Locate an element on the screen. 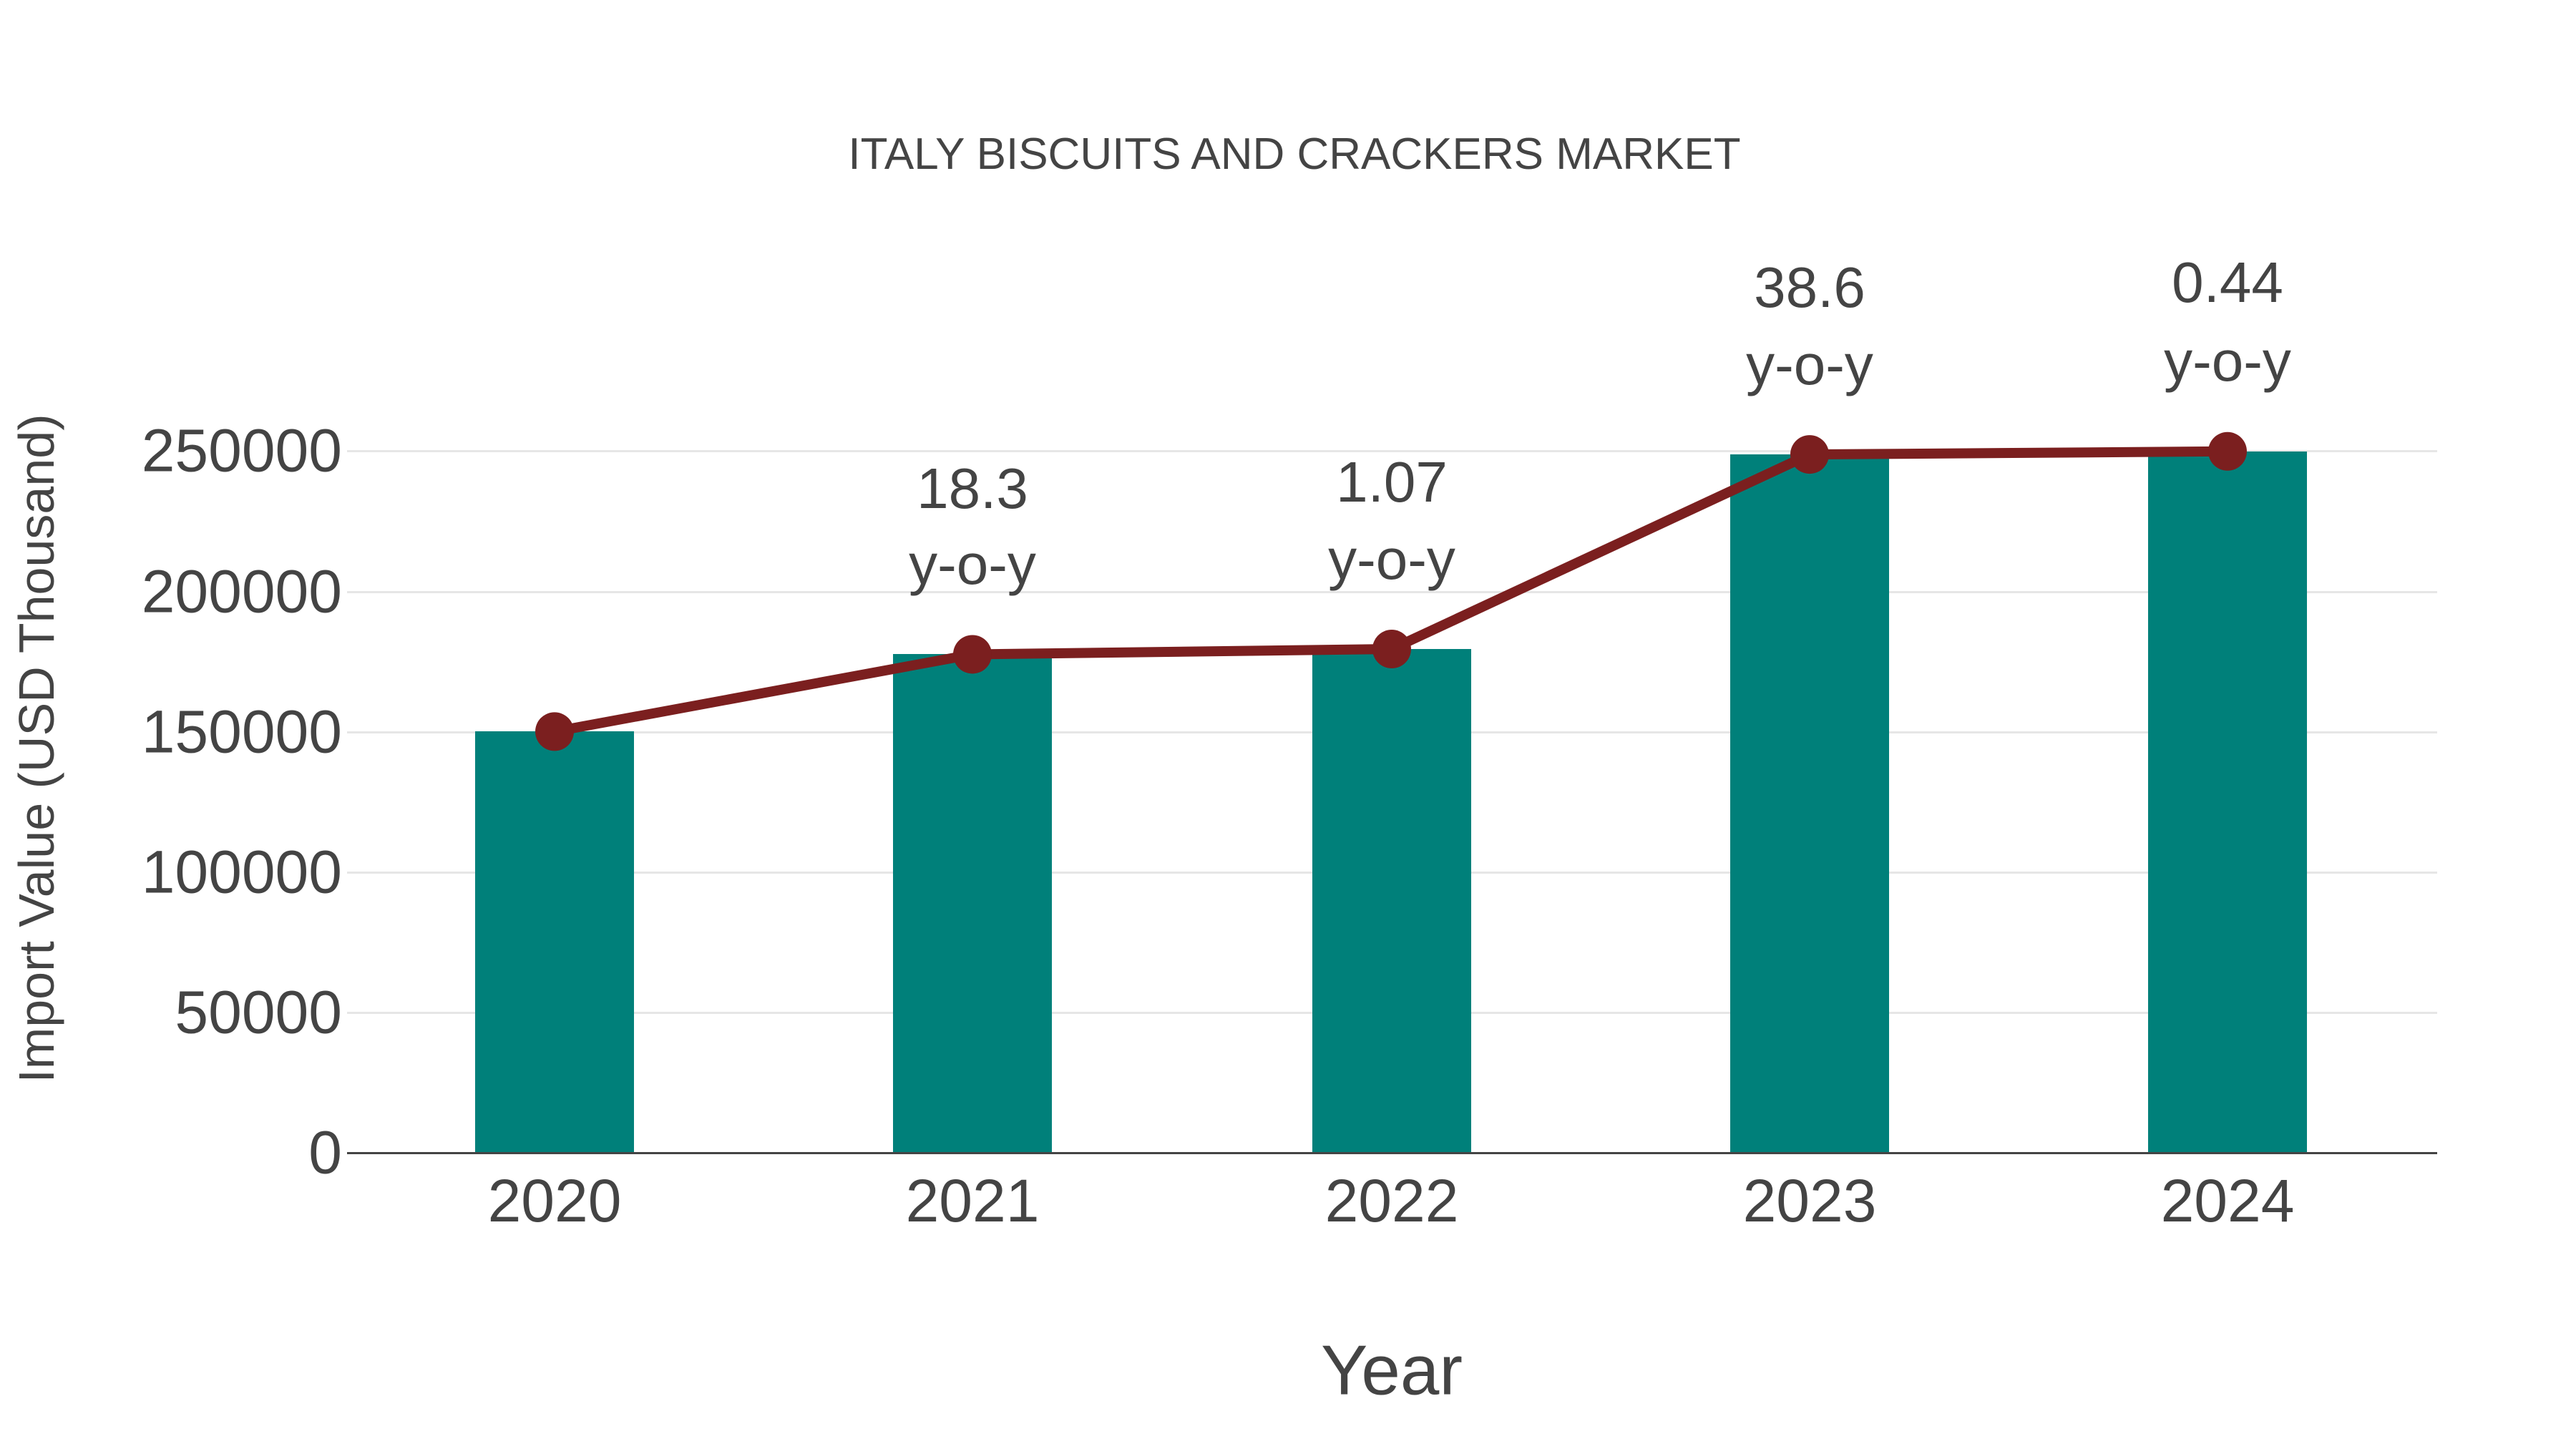 The image size is (2576, 1449). x-tick-label: 2024 is located at coordinates (2227, 1200).